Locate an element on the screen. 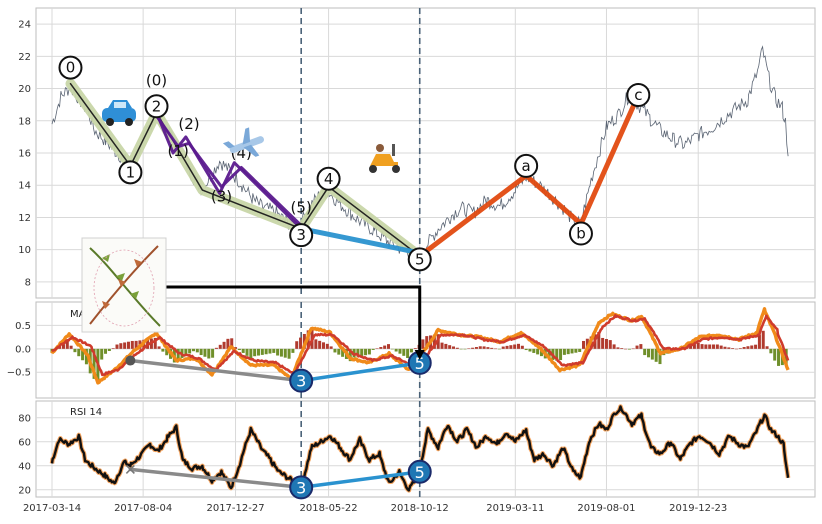  wave-subwave-label: (2) is located at coordinates (188, 124).